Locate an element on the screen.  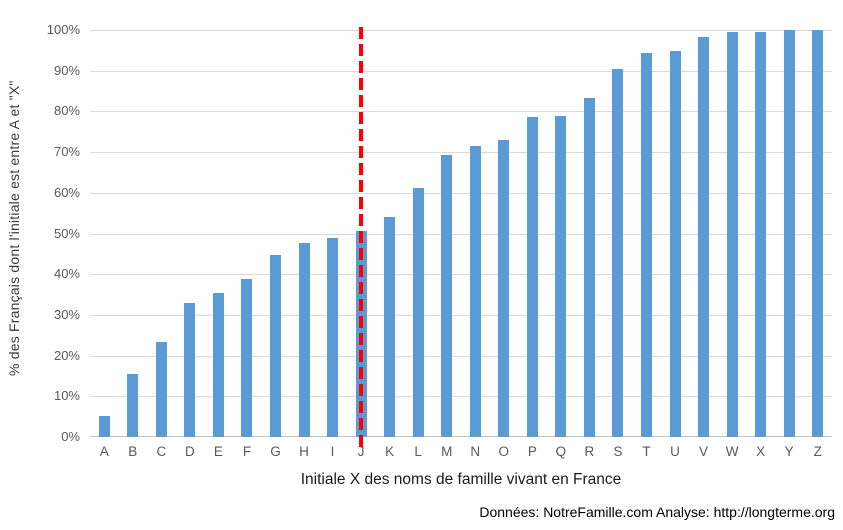
bar-H is located at coordinates (304, 339).